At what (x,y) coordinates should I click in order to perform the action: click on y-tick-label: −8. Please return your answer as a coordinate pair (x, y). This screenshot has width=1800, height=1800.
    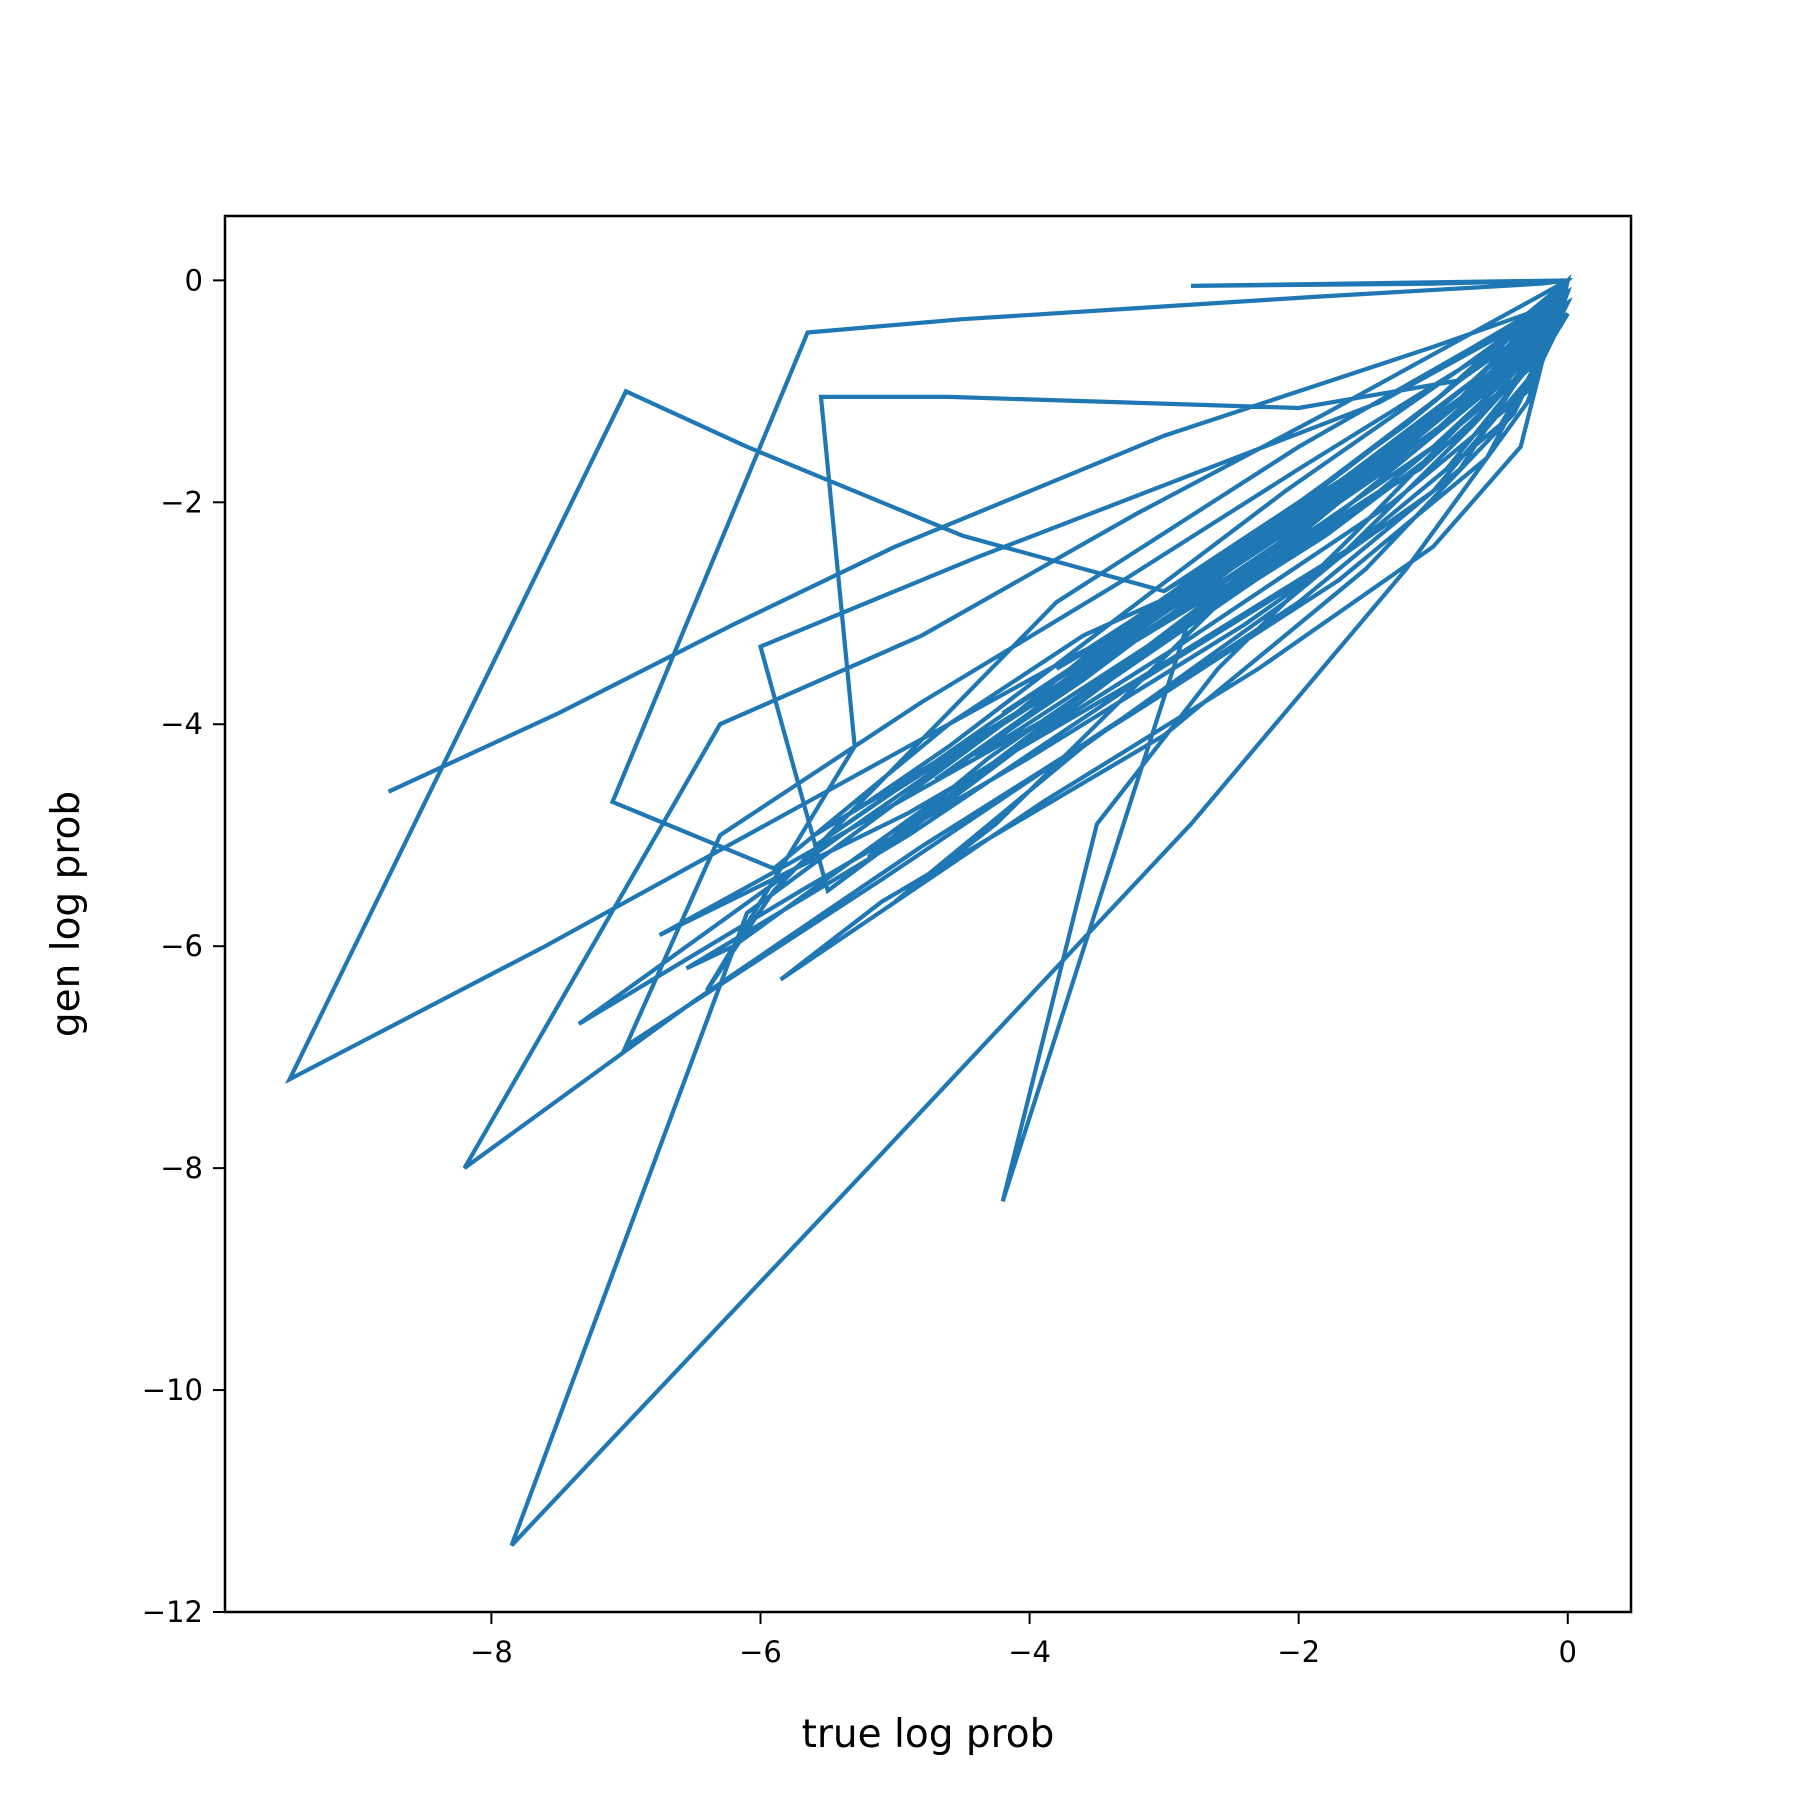
    Looking at the image, I should click on (181, 1168).